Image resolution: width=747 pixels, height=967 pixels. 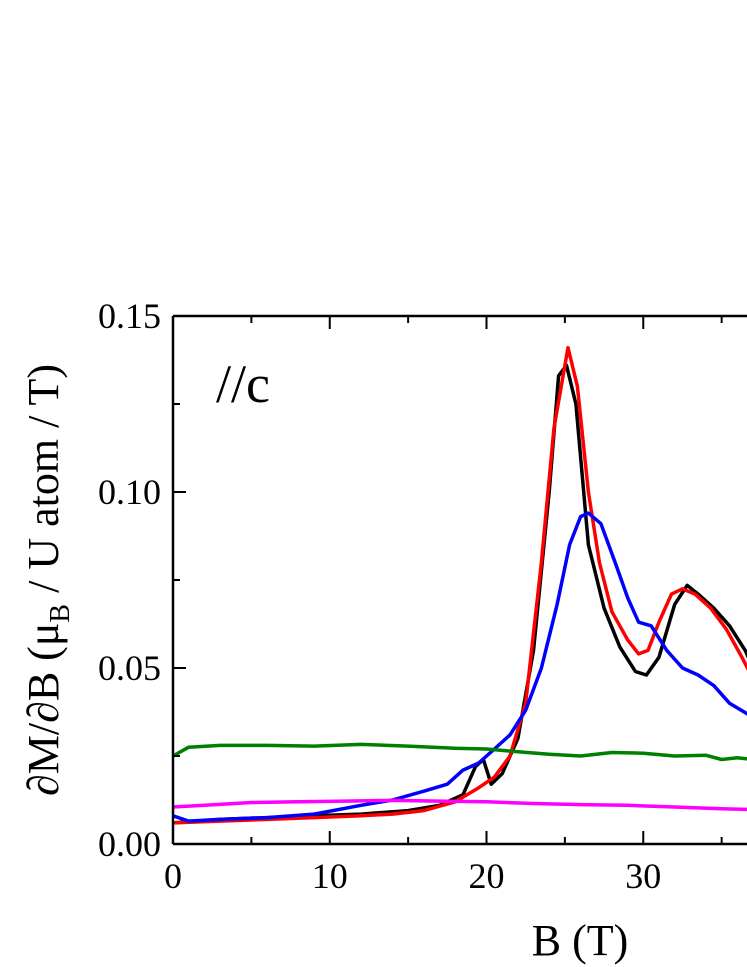 I want to click on y-axis-title: ∂M/∂B (μB / U atom / T), so click(x=47, y=580).